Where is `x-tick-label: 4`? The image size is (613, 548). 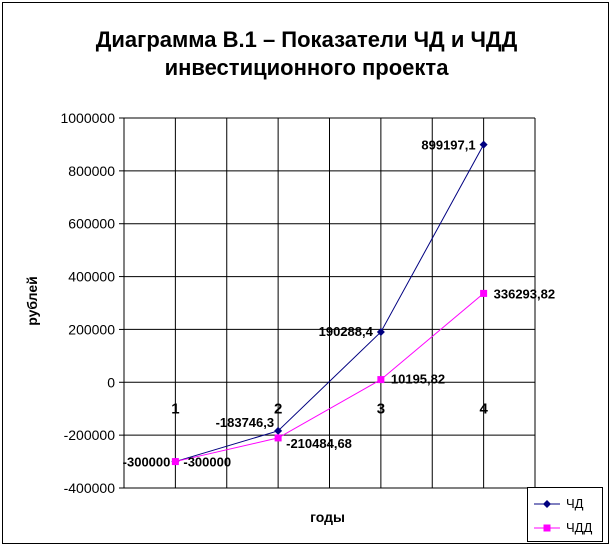 x-tick-label: 4 is located at coordinates (483, 408).